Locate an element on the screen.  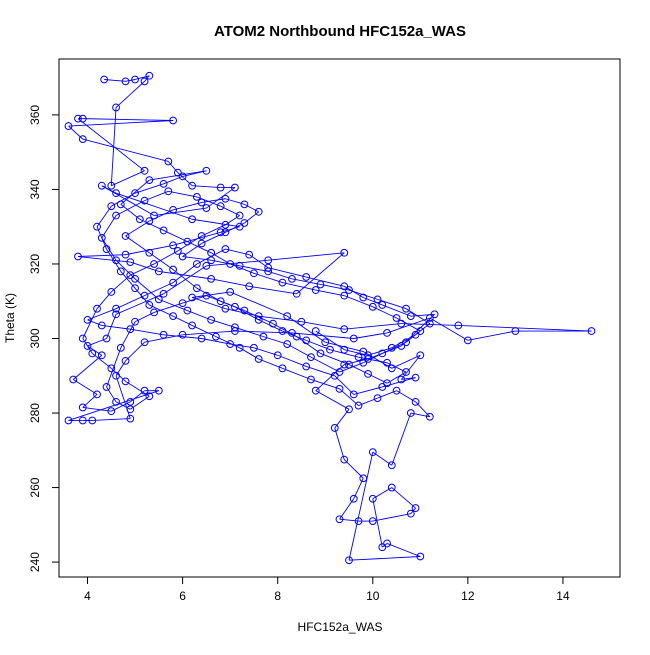
y-tick-label: 320 is located at coordinates (35, 264).